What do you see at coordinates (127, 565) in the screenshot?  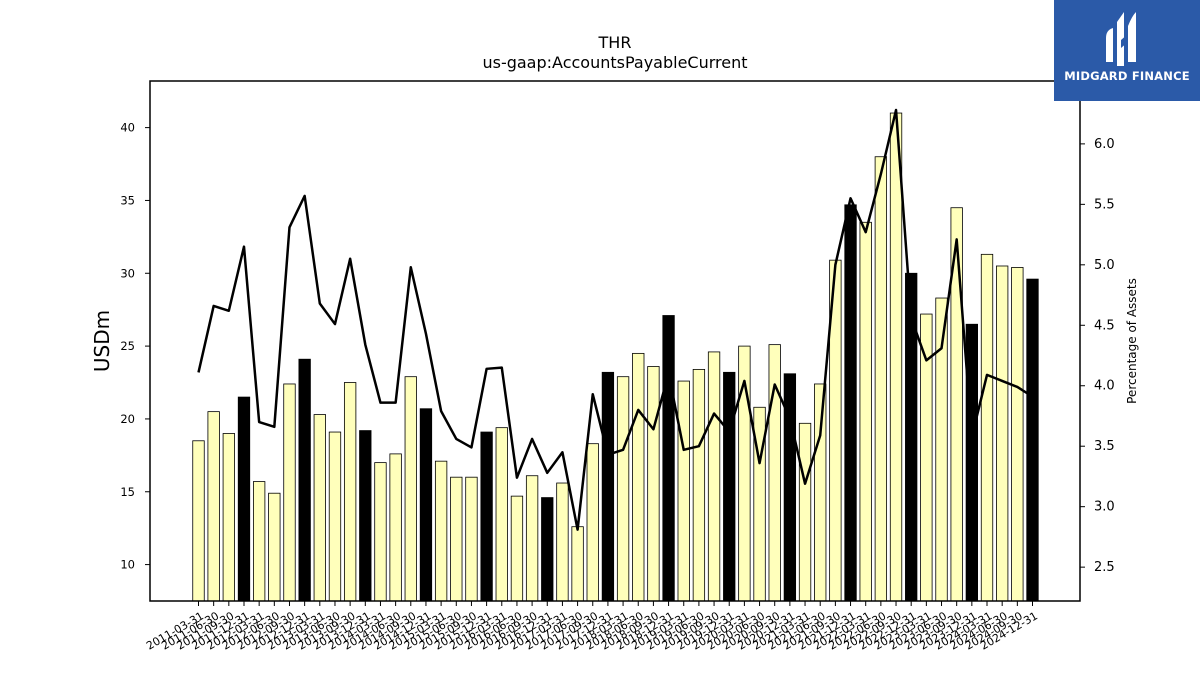 I see `y-tick-label: 10` at bounding box center [127, 565].